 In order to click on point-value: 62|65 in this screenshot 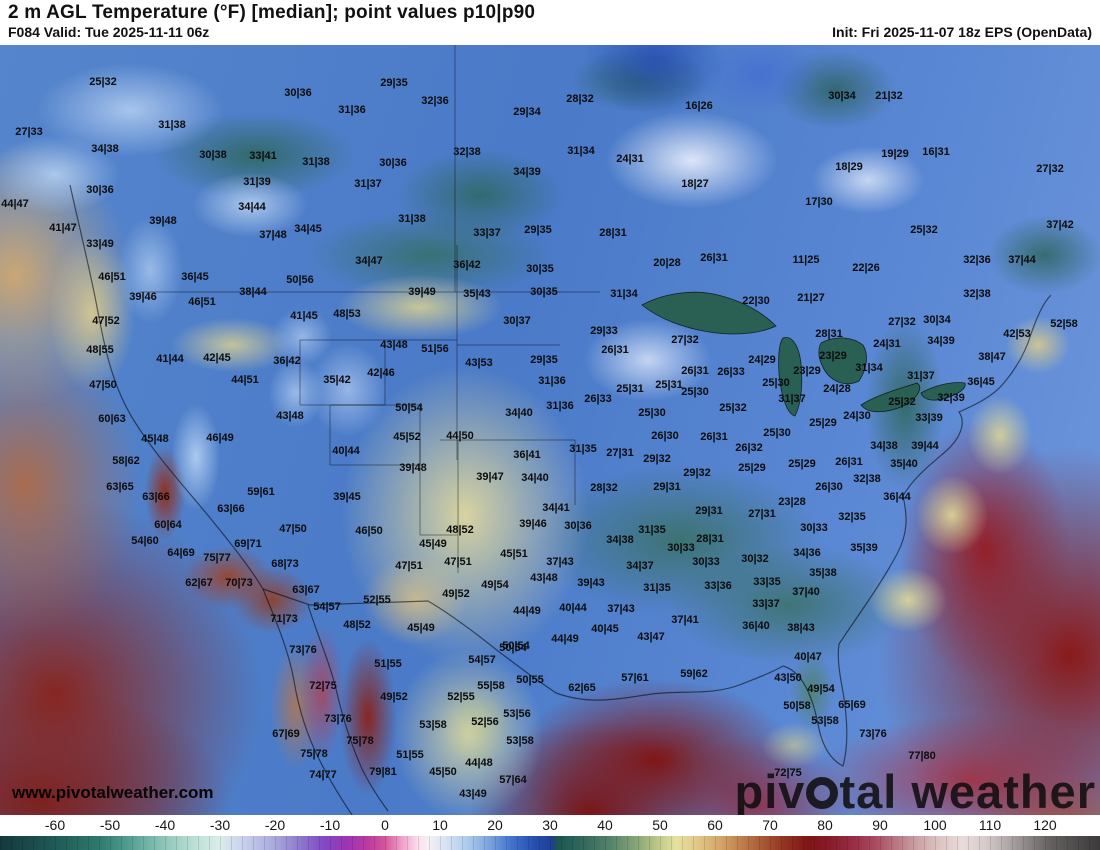, I will do `click(582, 688)`.